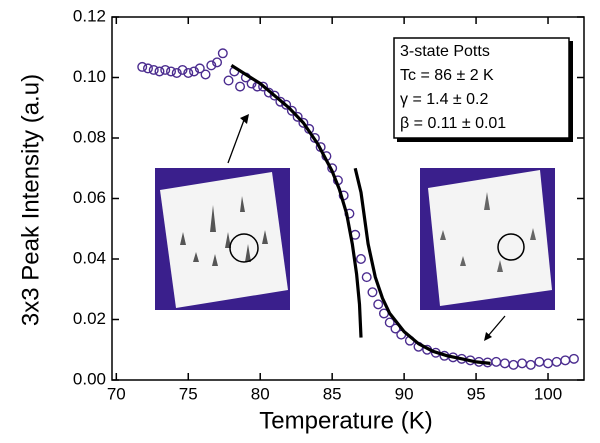 The image size is (600, 443). Describe the element at coordinates (89, 318) in the screenshot. I see `y-tick-label: 0.02` at that location.